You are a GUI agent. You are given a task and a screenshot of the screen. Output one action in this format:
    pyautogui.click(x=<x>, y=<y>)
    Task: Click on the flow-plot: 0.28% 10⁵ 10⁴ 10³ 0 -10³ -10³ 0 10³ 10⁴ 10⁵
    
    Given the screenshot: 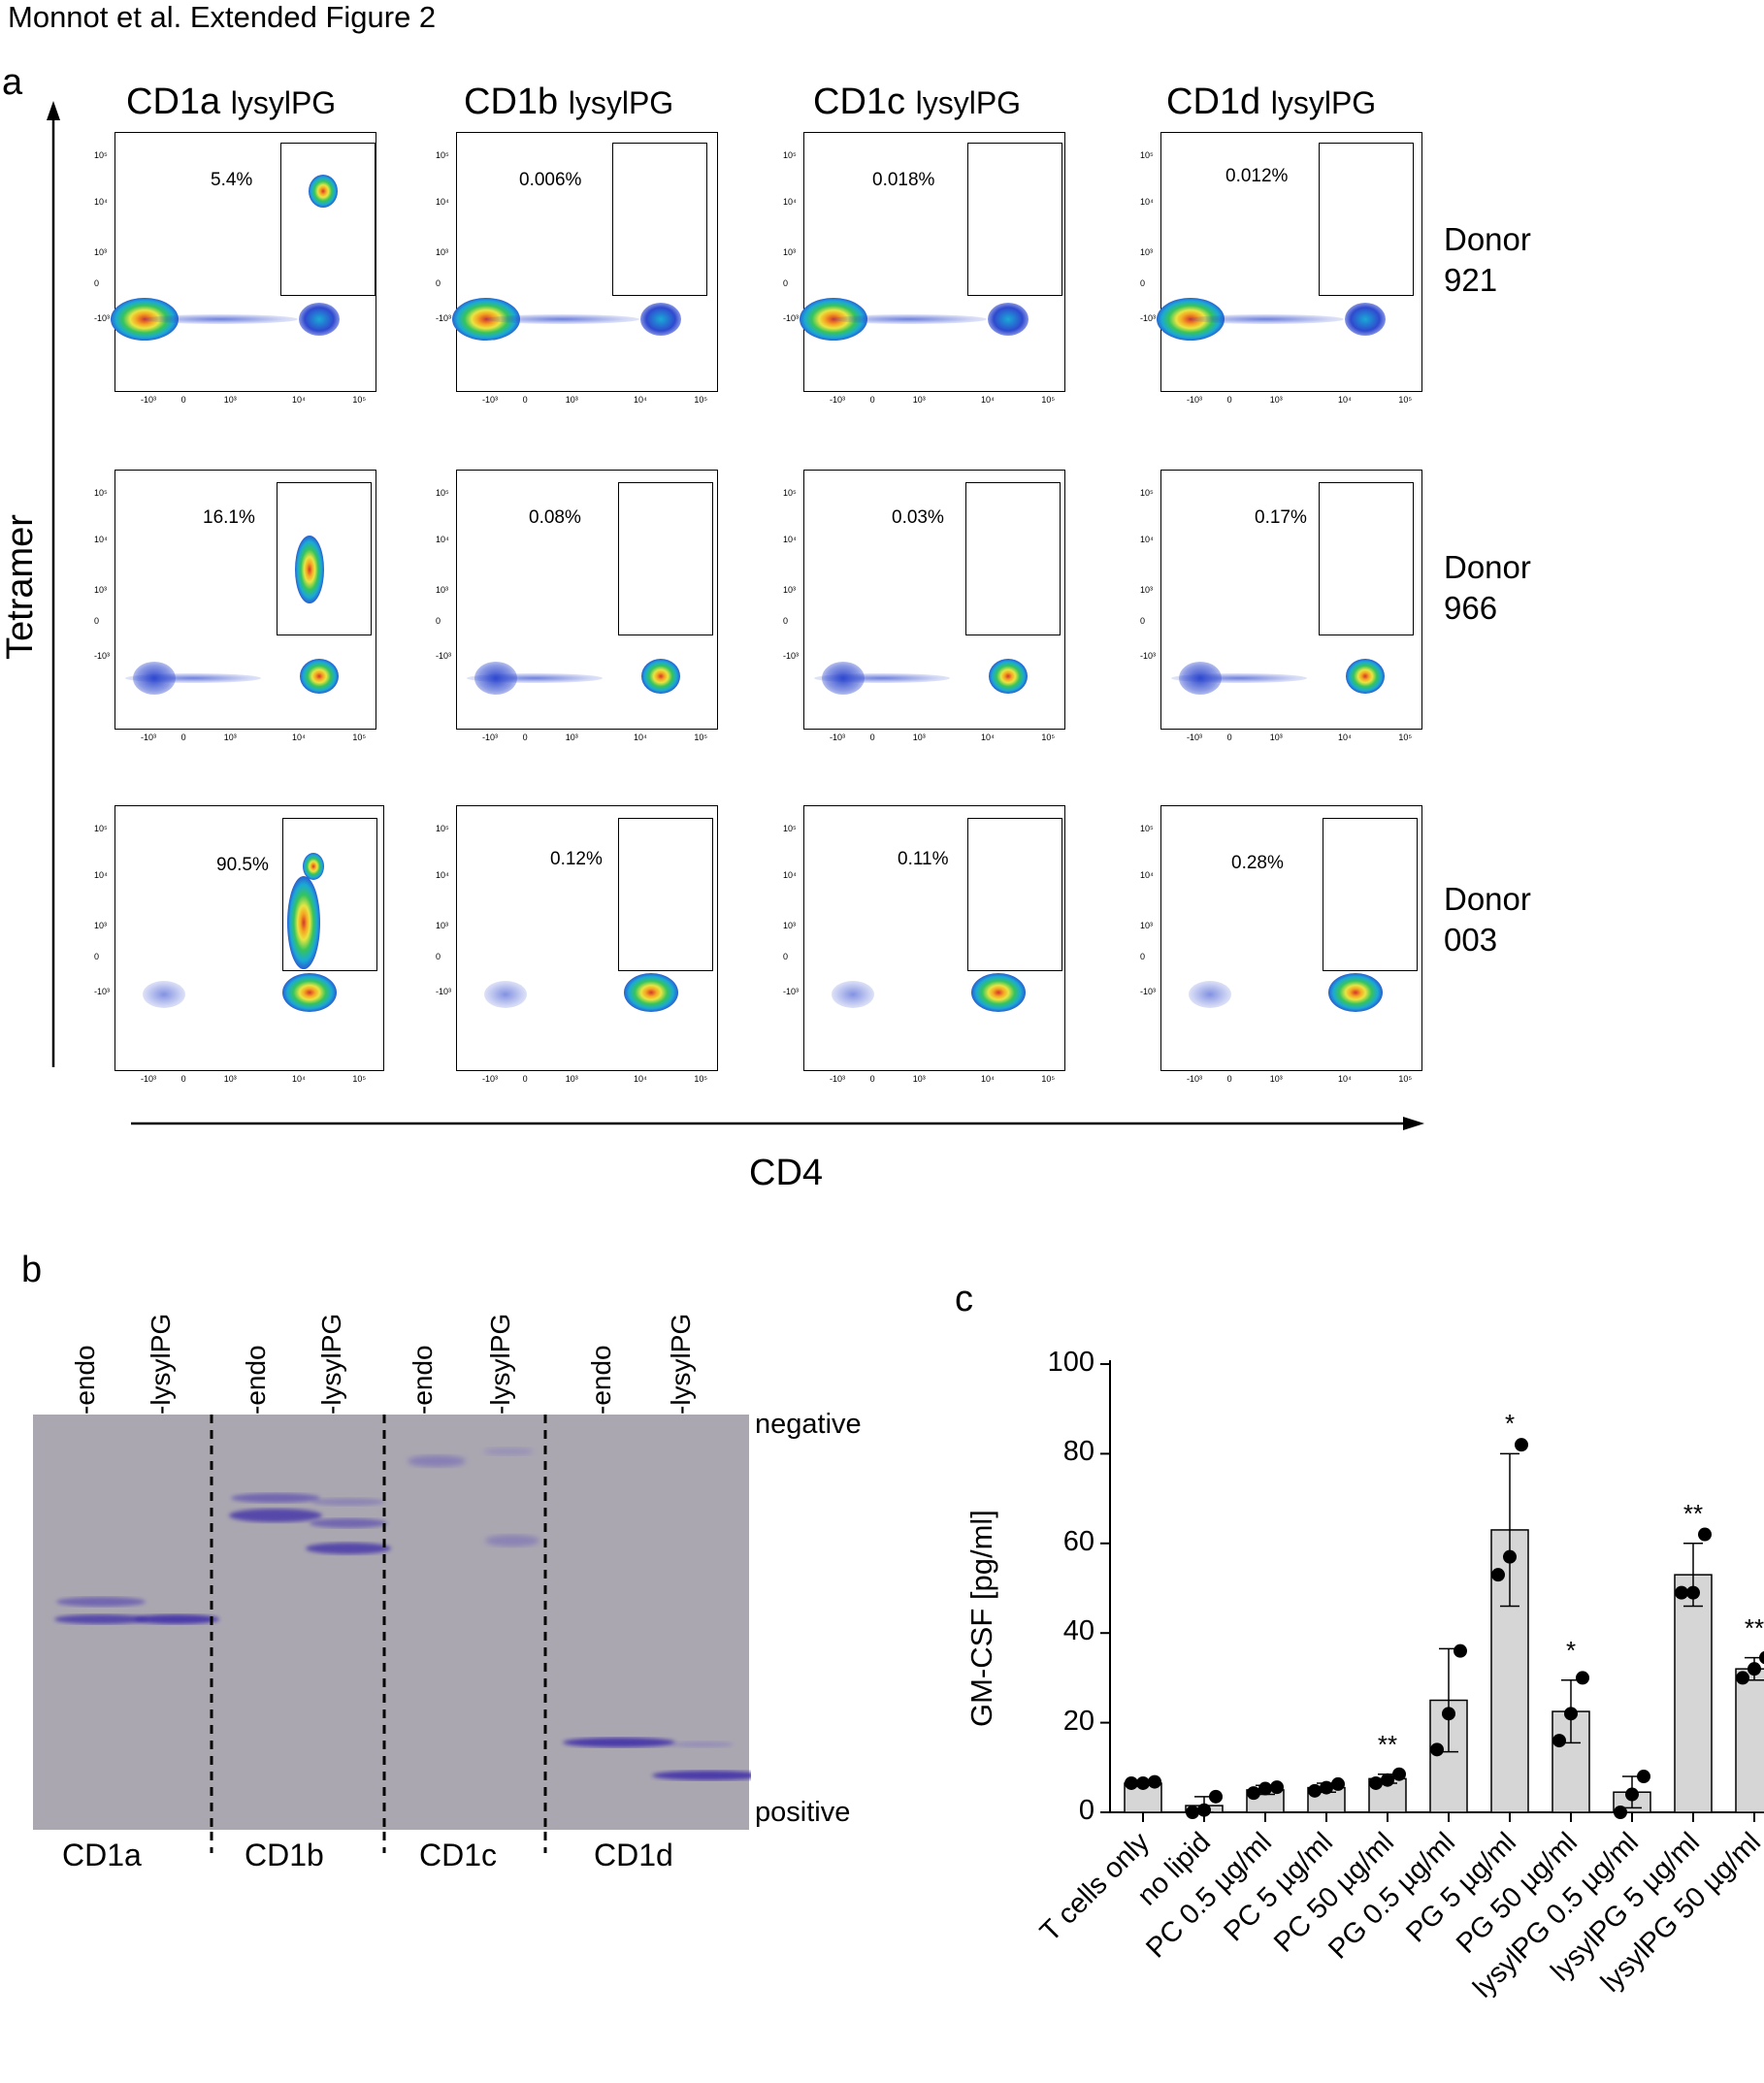 What is the action you would take?
    pyautogui.click(x=1281, y=945)
    